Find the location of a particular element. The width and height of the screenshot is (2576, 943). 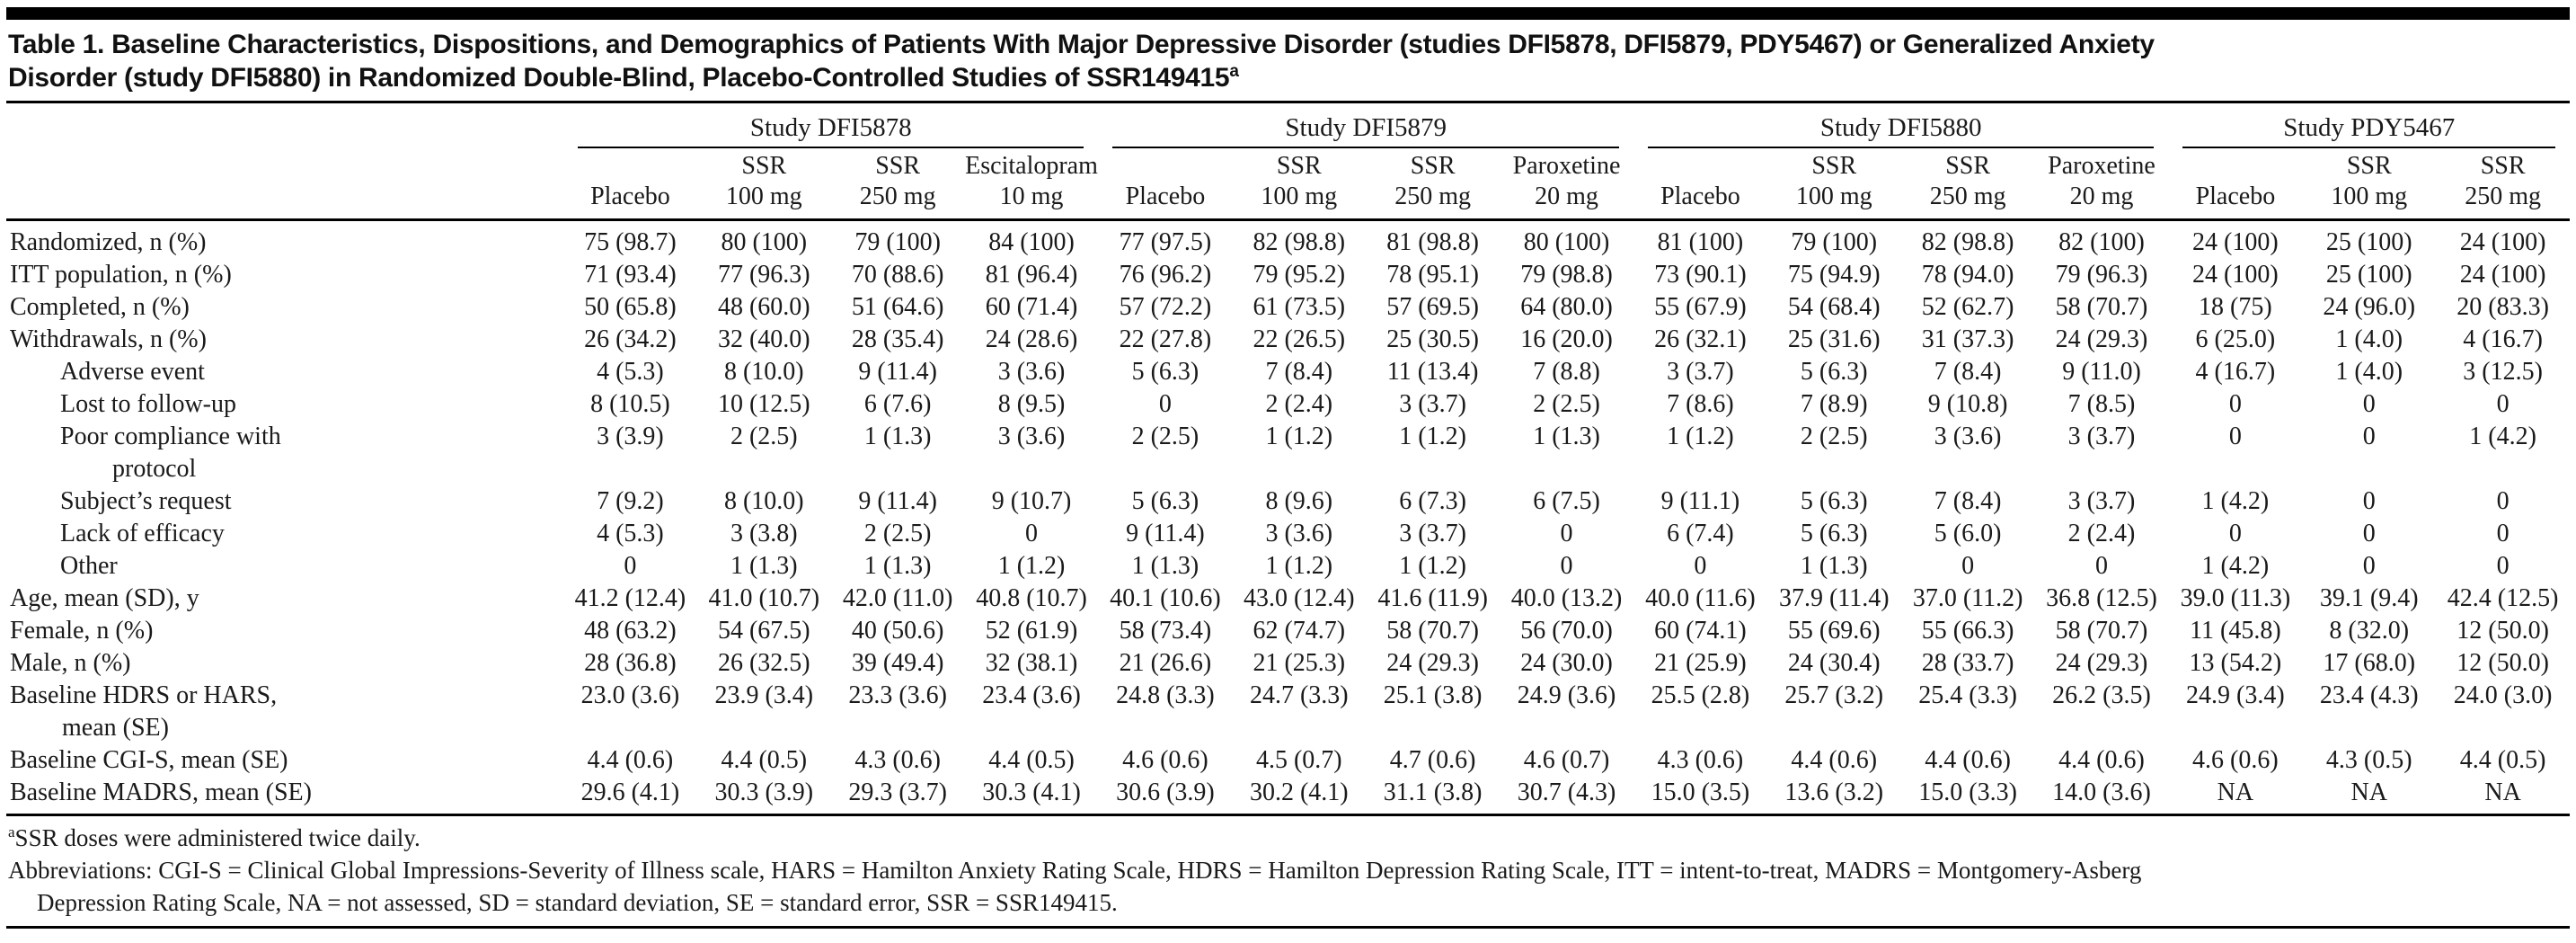

row-label-line: Adverse event is located at coordinates (132, 372).